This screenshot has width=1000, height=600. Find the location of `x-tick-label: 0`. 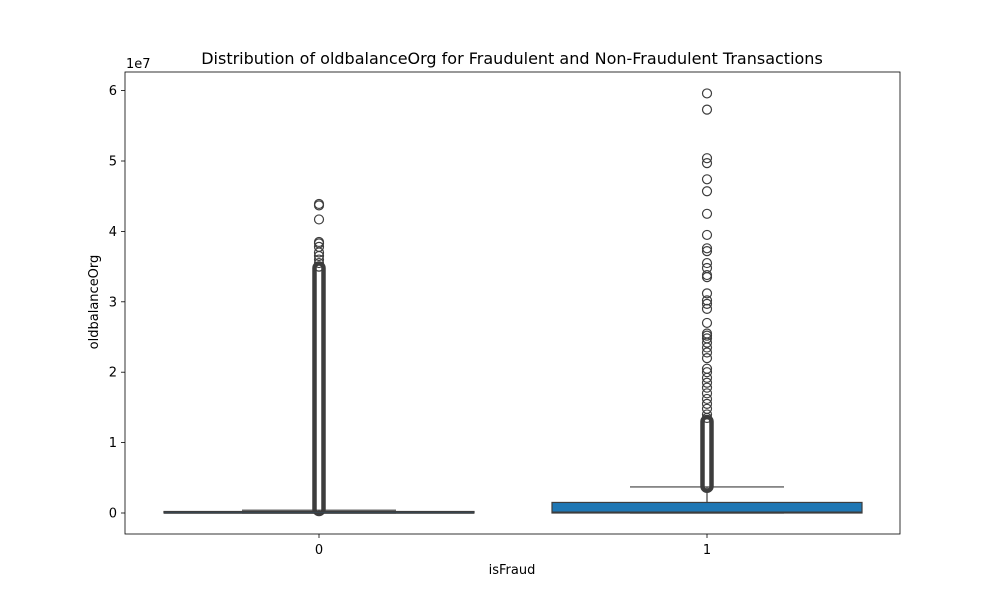

x-tick-label: 0 is located at coordinates (319, 550).